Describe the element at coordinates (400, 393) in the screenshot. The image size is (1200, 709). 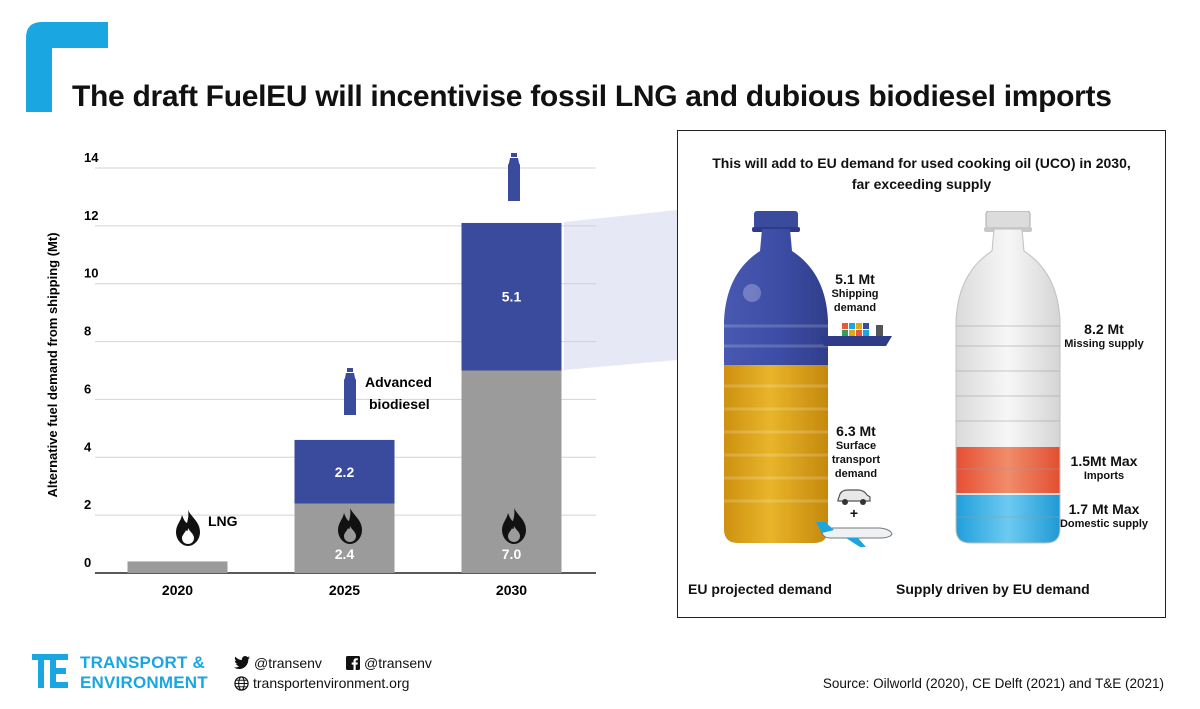
I see `advanced-biodiesel-annotation: Advanced biodiesel` at that location.